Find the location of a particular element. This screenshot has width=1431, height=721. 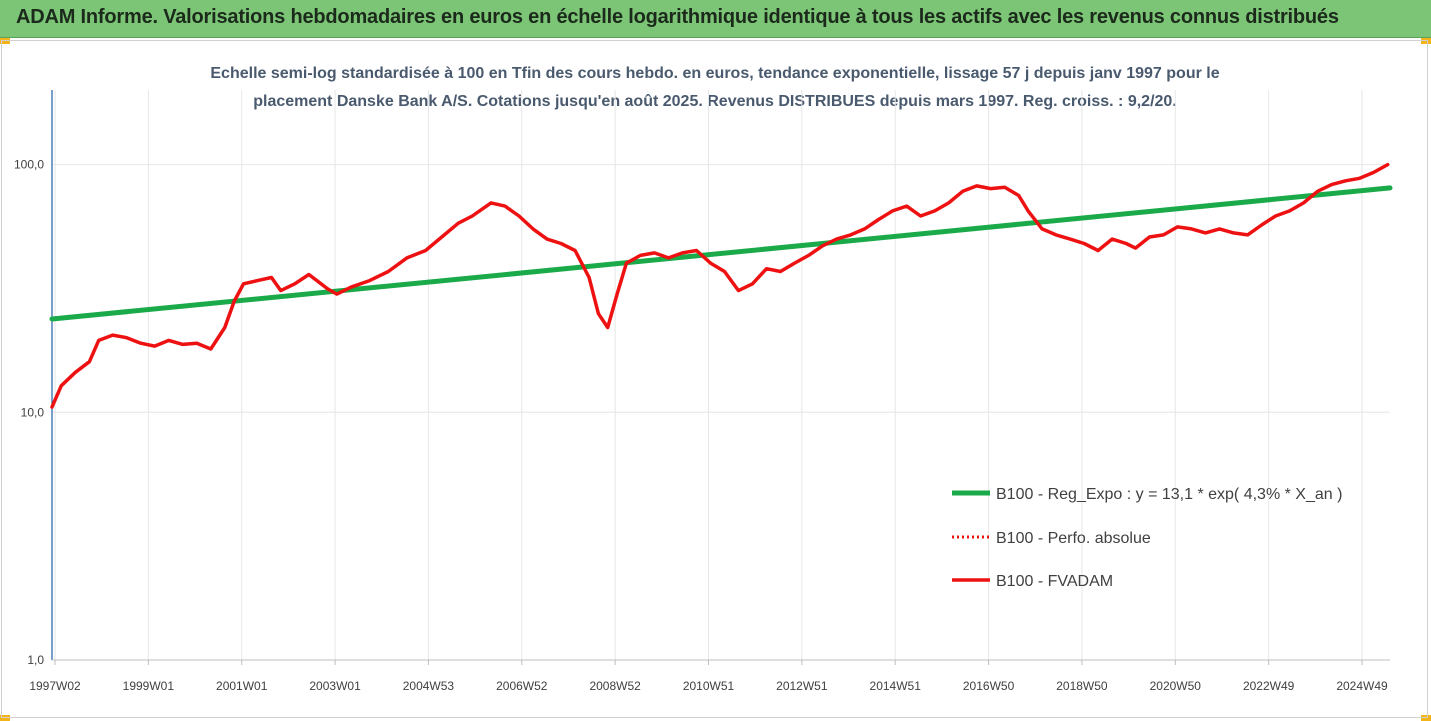

x-tick-label: 2014W51 is located at coordinates (896, 686).